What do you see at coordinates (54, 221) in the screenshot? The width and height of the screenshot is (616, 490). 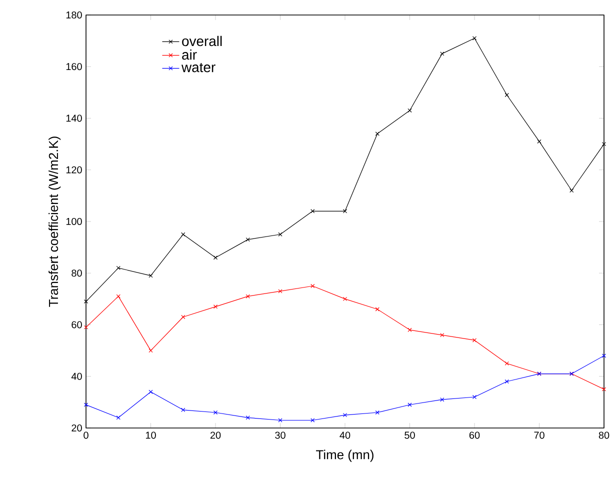 I see `y-axis-title: Transfert coefficient (W/m2.K)` at bounding box center [54, 221].